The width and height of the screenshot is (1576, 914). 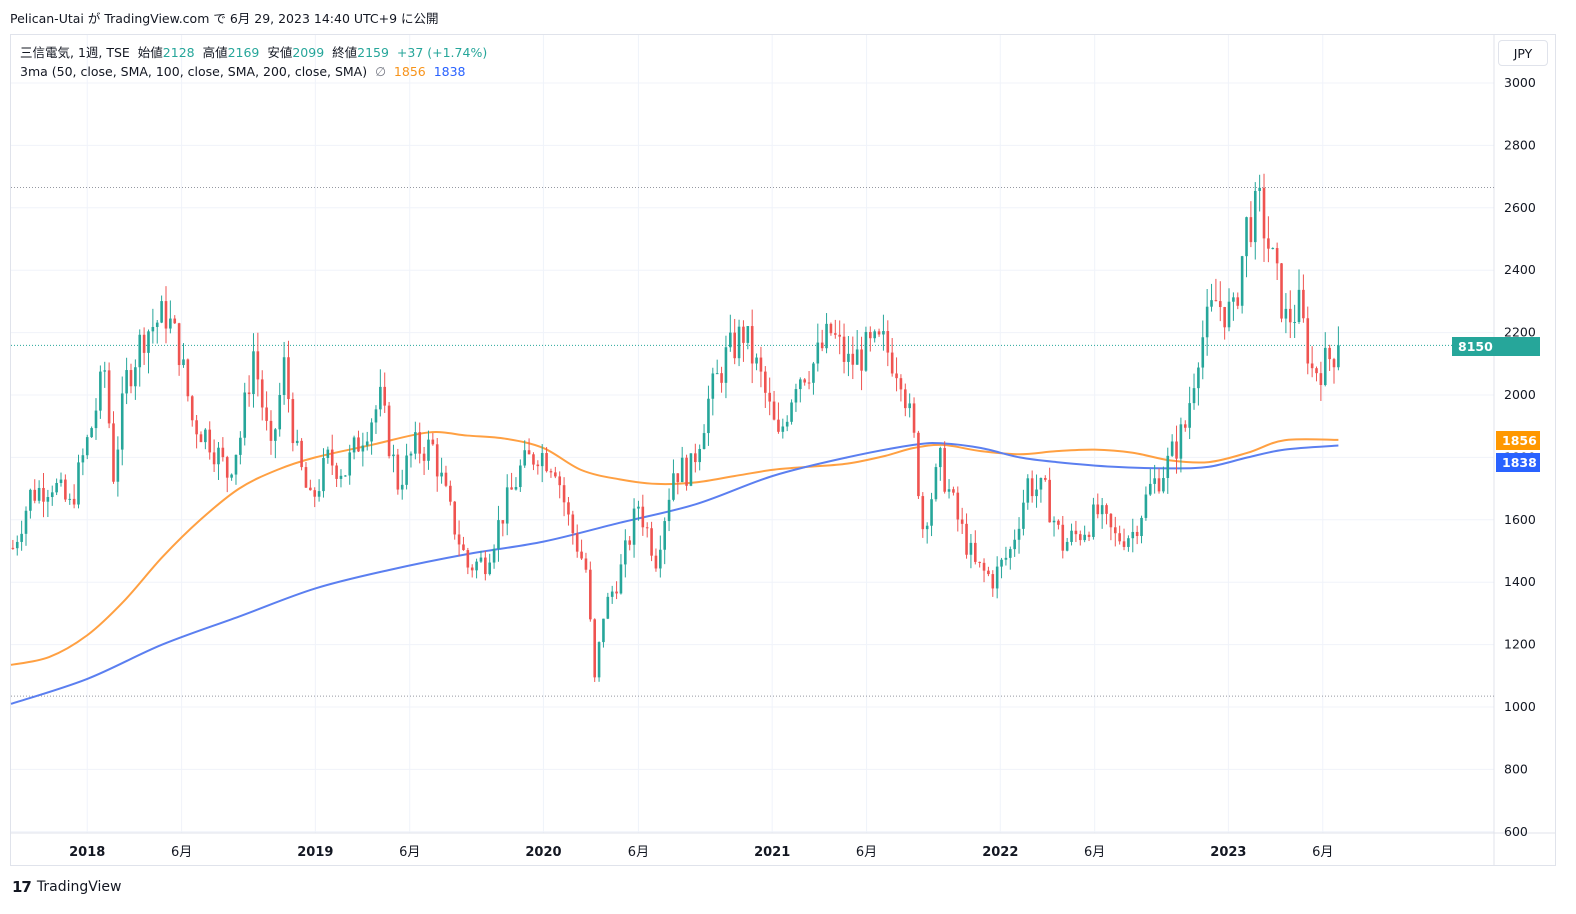 What do you see at coordinates (543, 852) in the screenshot?
I see `time-tick-label: 2020` at bounding box center [543, 852].